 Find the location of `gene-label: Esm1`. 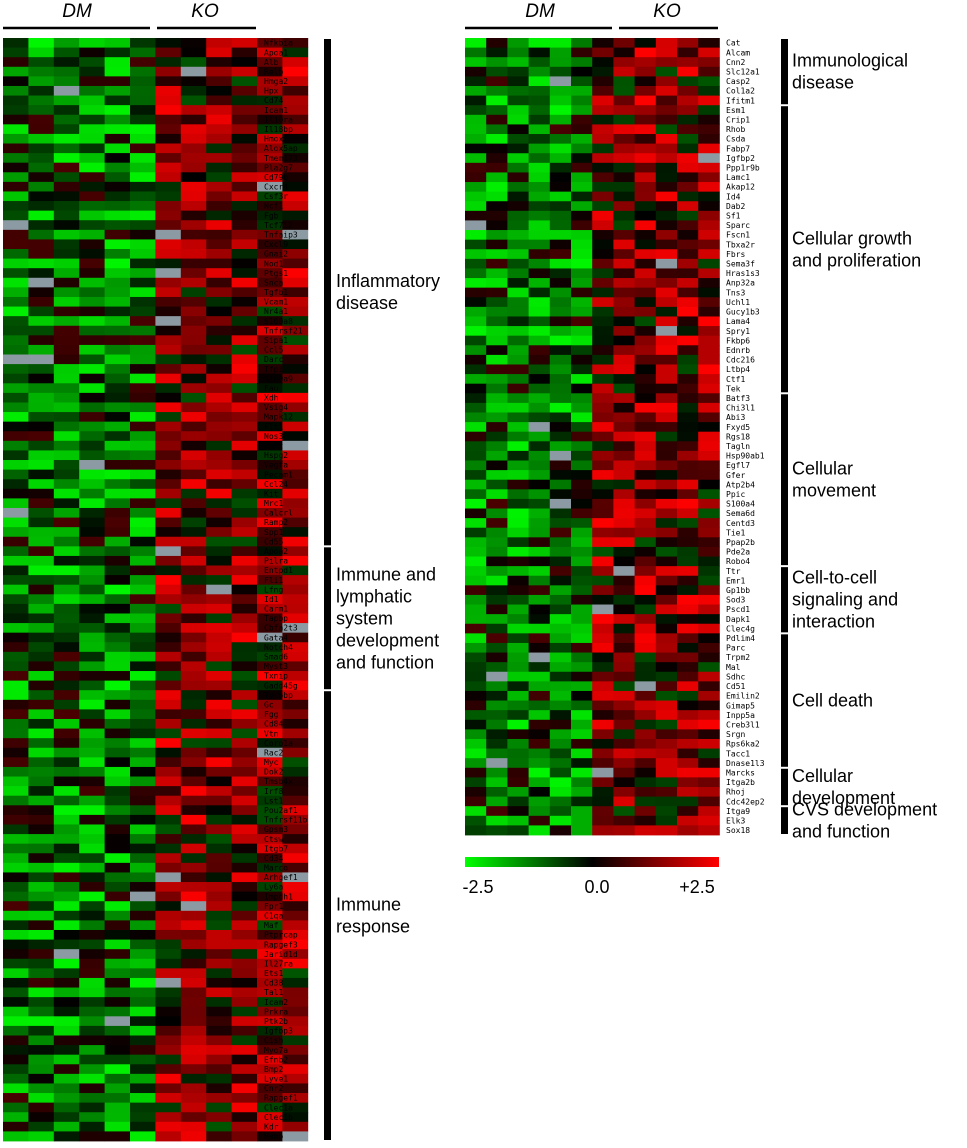

gene-label: Esm1 is located at coordinates (735, 110).